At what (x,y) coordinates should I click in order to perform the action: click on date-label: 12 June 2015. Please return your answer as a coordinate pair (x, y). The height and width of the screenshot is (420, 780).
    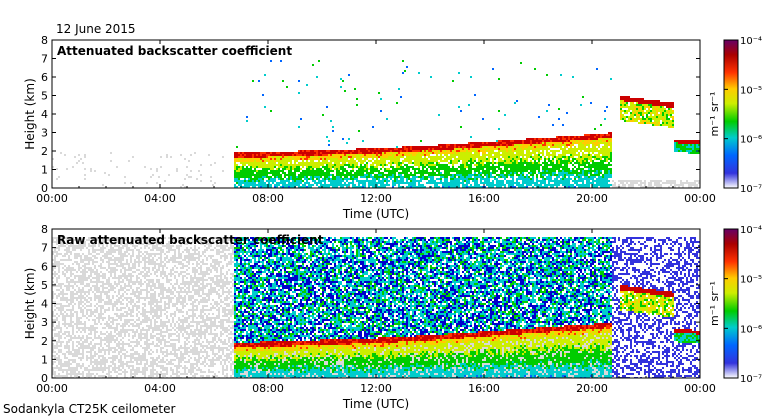
    Looking at the image, I should click on (96, 29).